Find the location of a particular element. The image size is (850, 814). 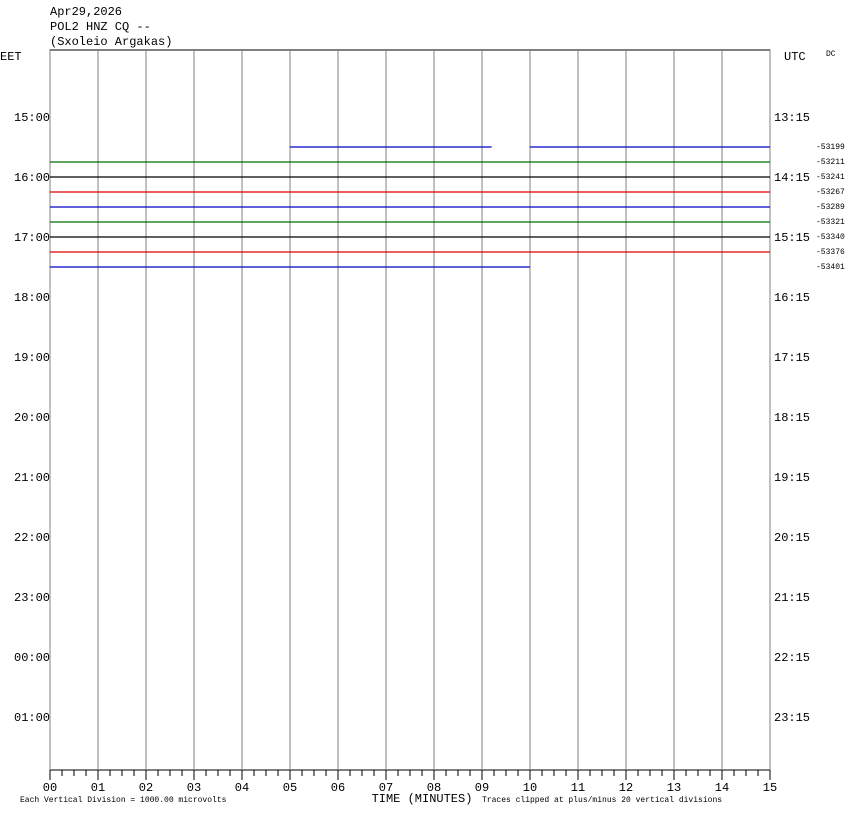

y-tick-label: 00:00 is located at coordinates (32, 658).